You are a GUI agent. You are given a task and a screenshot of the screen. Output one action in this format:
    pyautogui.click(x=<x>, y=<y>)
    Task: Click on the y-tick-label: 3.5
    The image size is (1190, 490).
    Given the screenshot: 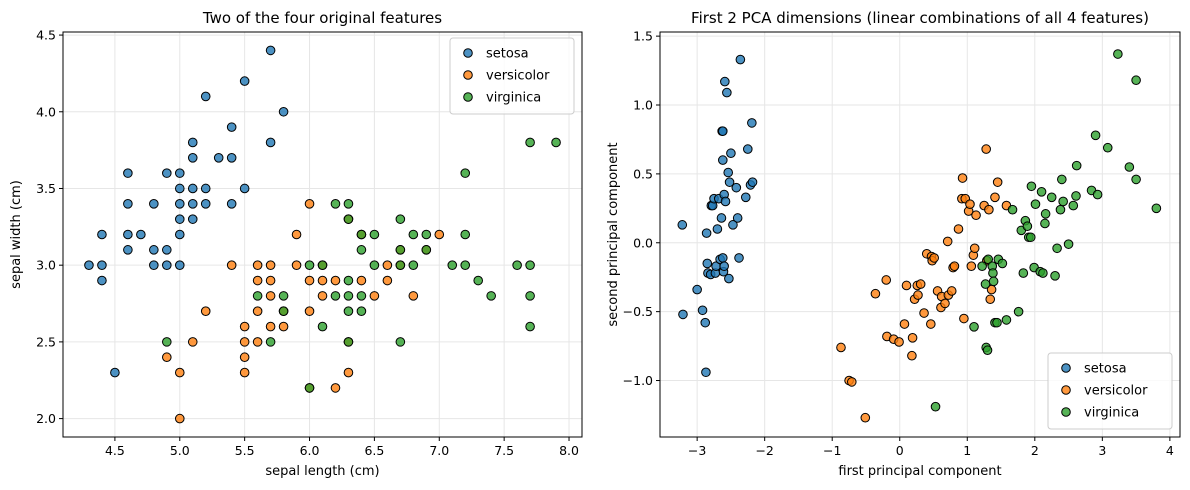 What is the action you would take?
    pyautogui.click(x=46, y=188)
    